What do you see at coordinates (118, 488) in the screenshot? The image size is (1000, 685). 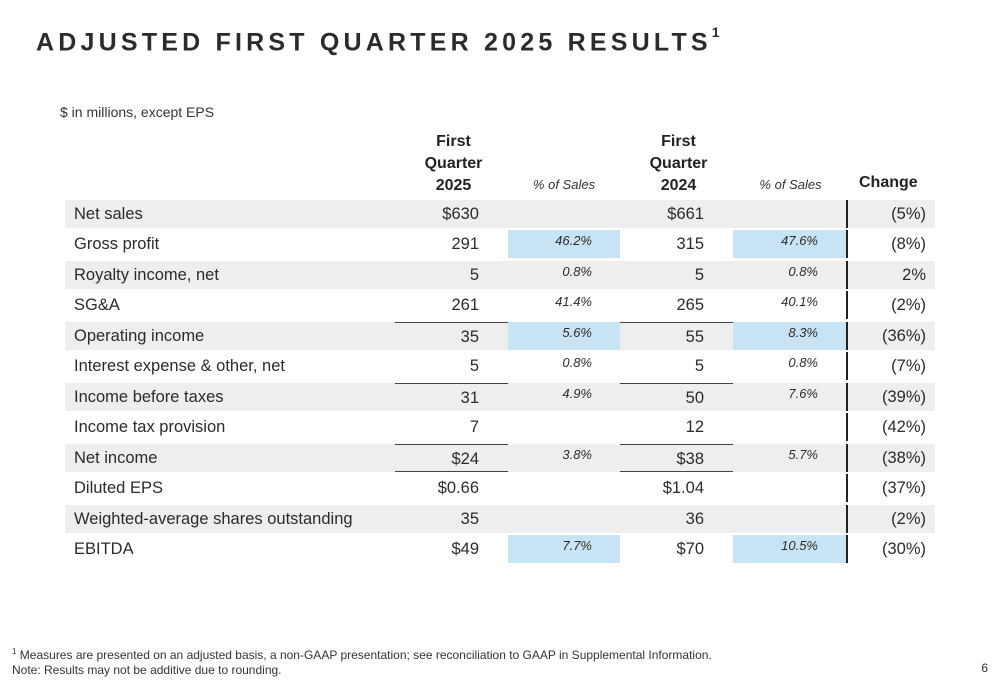 I see `row-label: Diluted EPS` at bounding box center [118, 488].